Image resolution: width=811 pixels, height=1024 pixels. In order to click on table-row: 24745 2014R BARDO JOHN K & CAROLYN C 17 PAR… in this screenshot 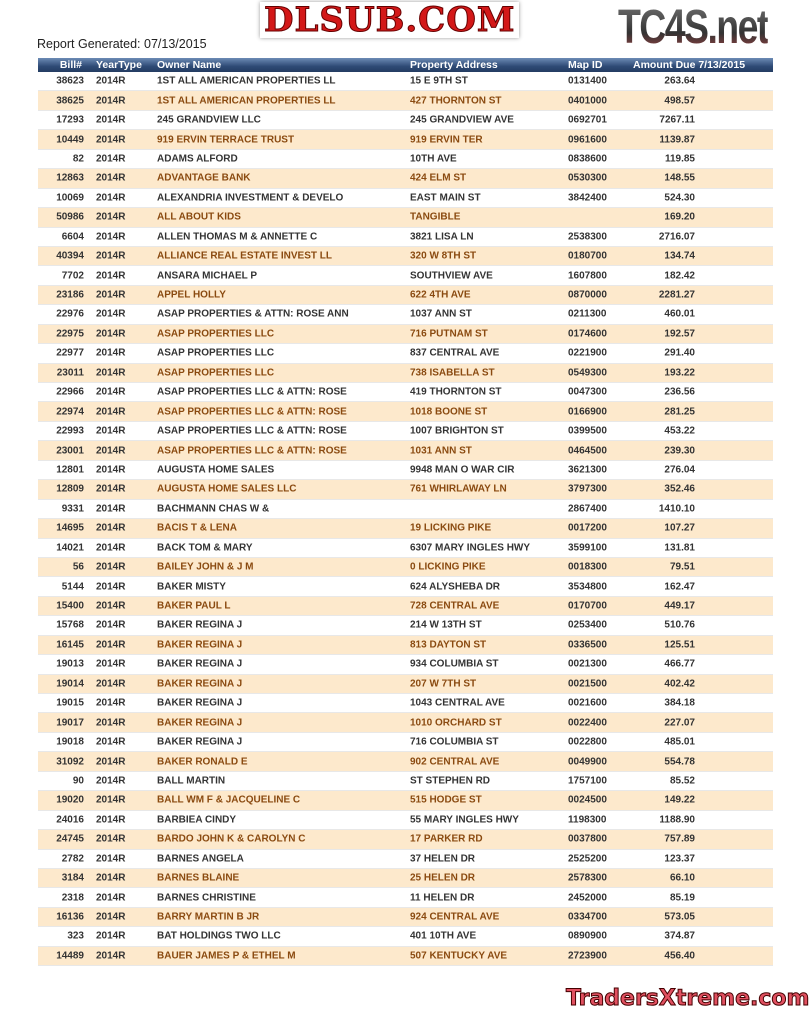, I will do `click(405, 840)`.